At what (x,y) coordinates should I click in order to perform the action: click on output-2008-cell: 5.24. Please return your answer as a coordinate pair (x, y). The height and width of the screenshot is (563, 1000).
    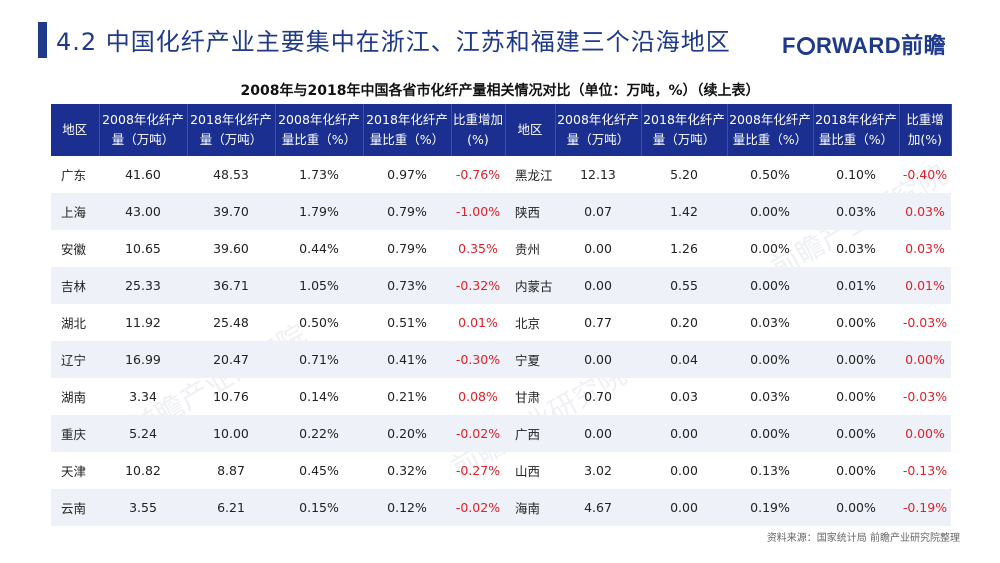
    Looking at the image, I should click on (143, 433).